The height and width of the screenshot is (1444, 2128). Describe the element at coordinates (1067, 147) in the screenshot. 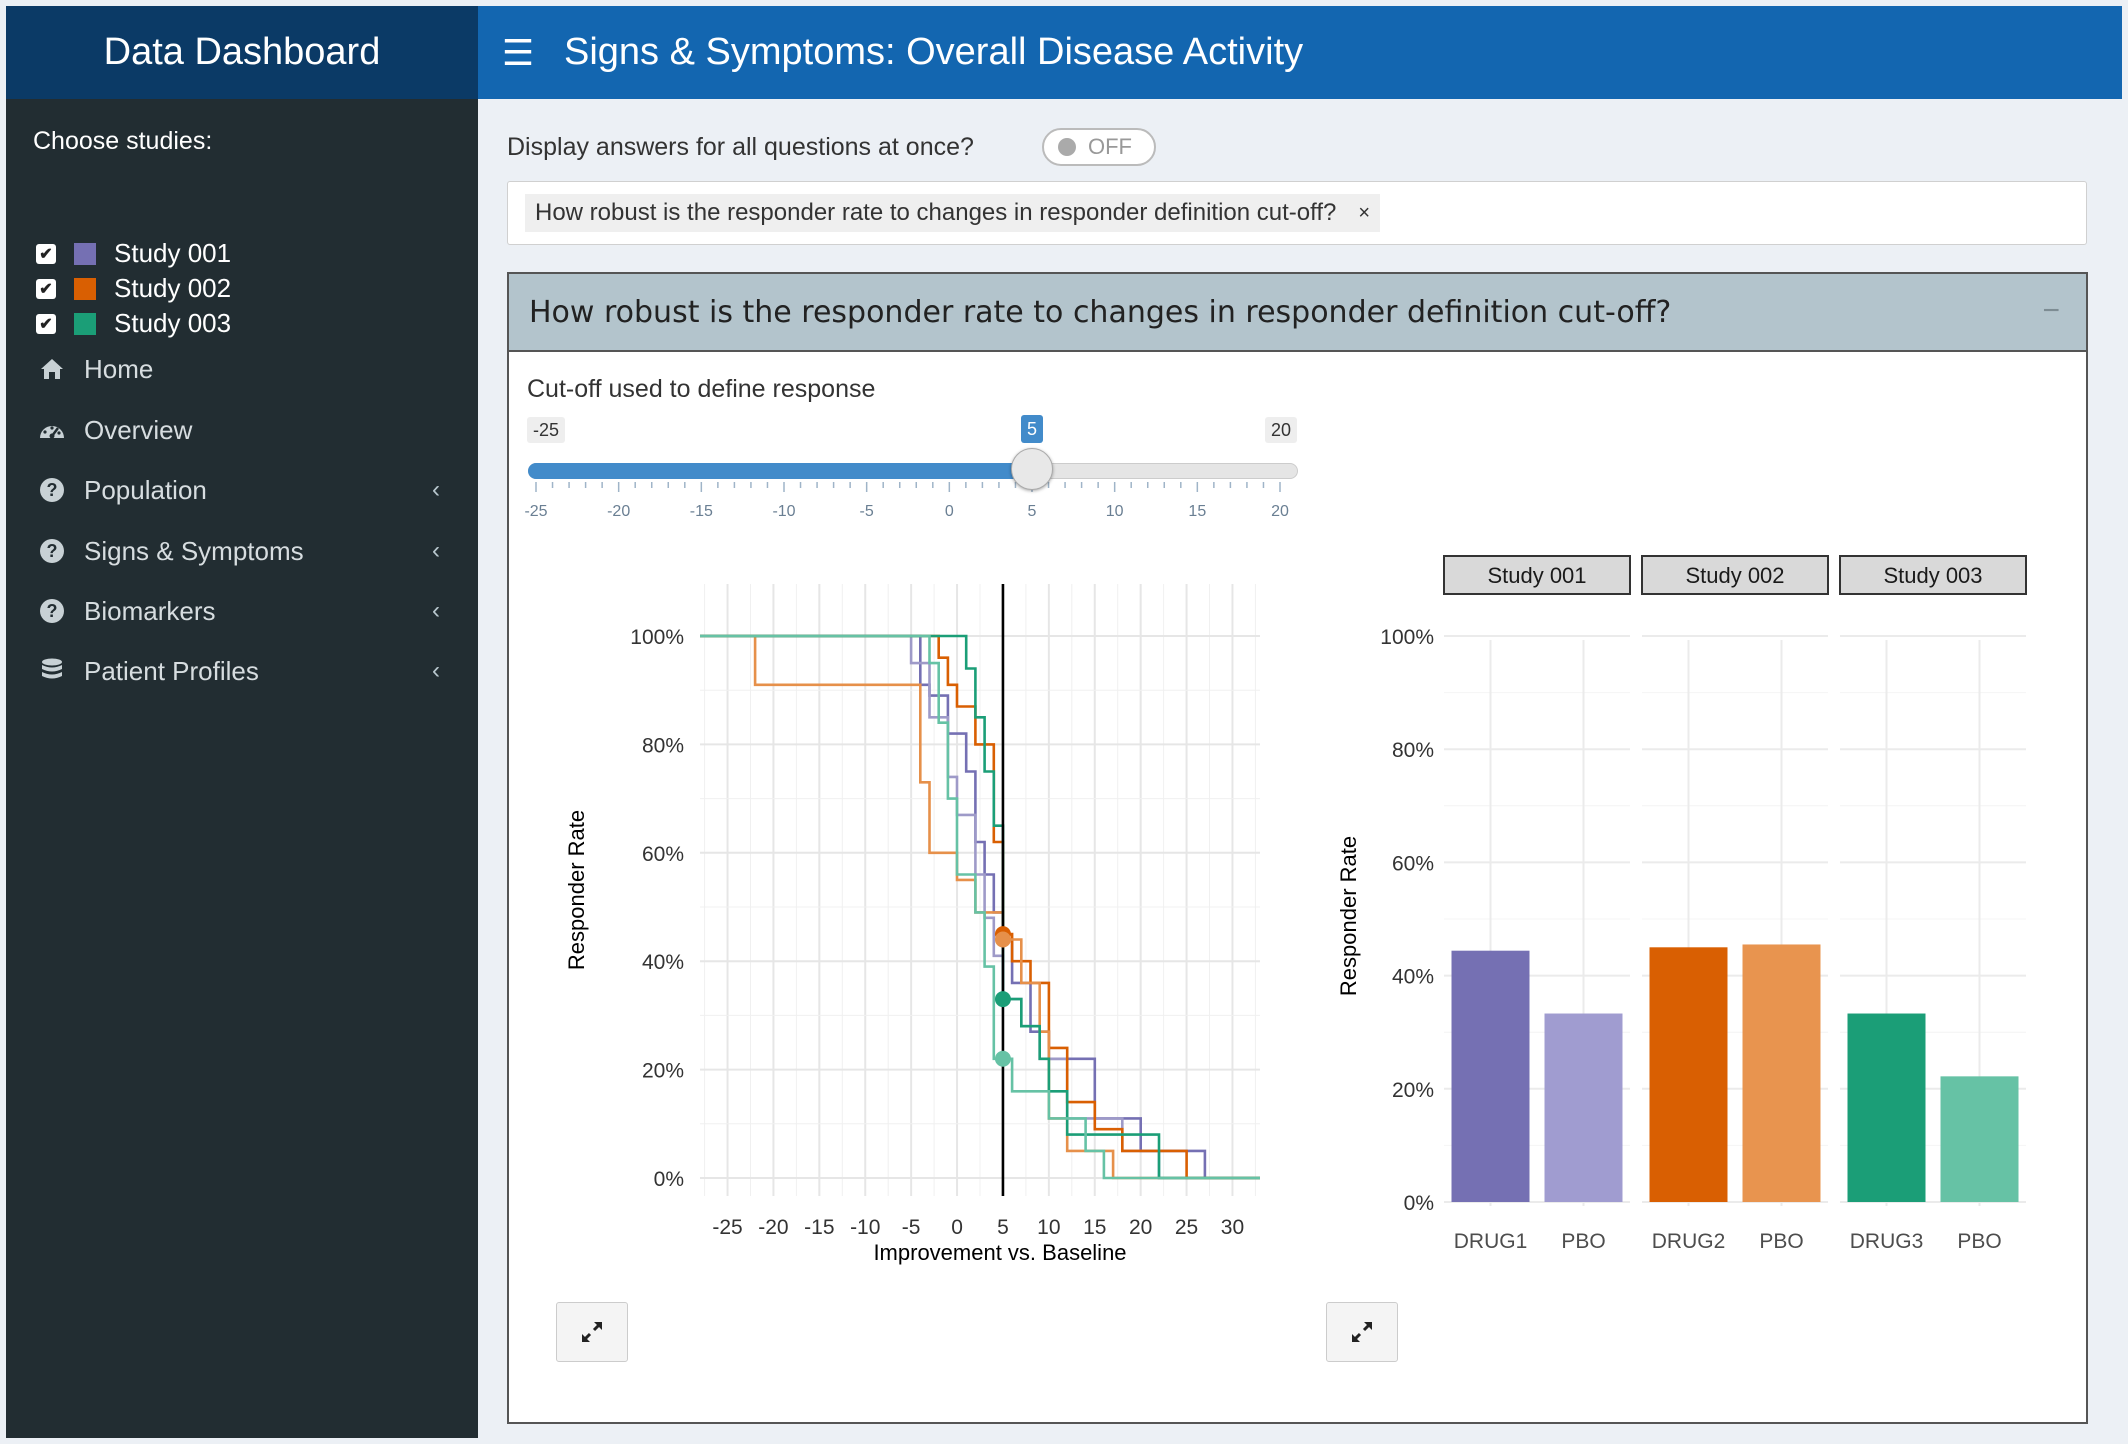

I see `toggle-knob` at that location.